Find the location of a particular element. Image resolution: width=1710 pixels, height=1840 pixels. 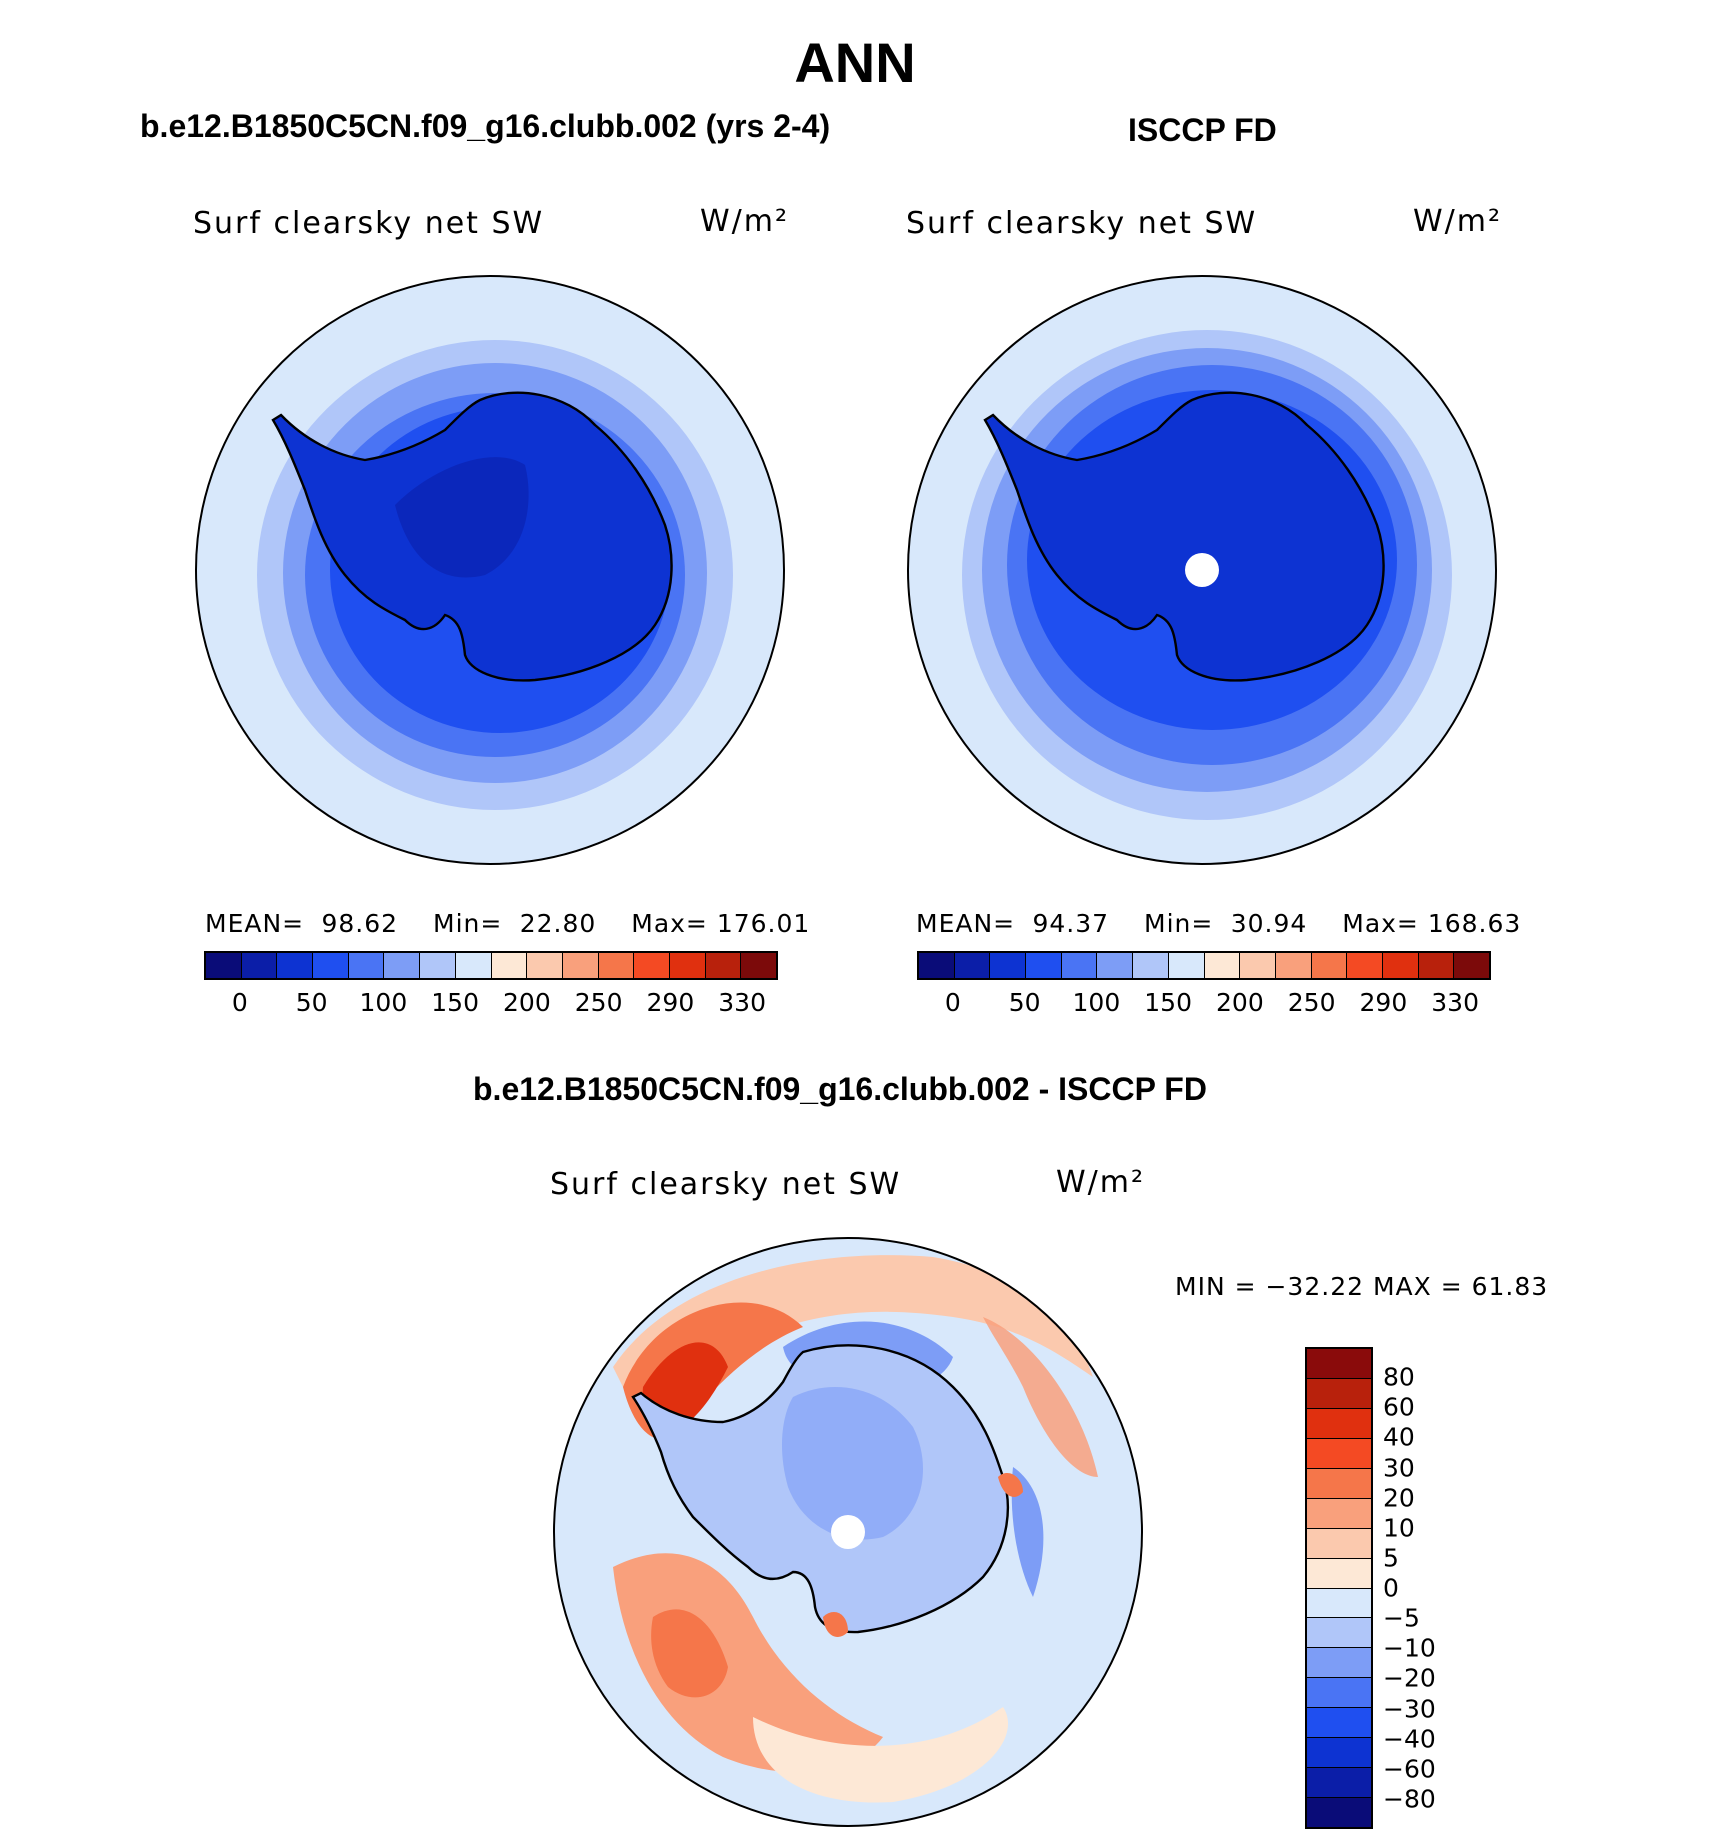

model-min-label: Min= is located at coordinates (468, 923).